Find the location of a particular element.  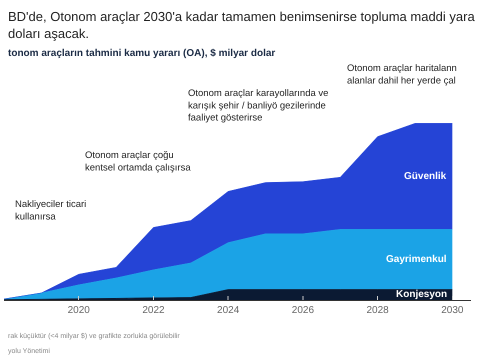

annotation: Otonom araçlar çoğu kentsel ortamda çalışırsa is located at coordinates (138, 162).